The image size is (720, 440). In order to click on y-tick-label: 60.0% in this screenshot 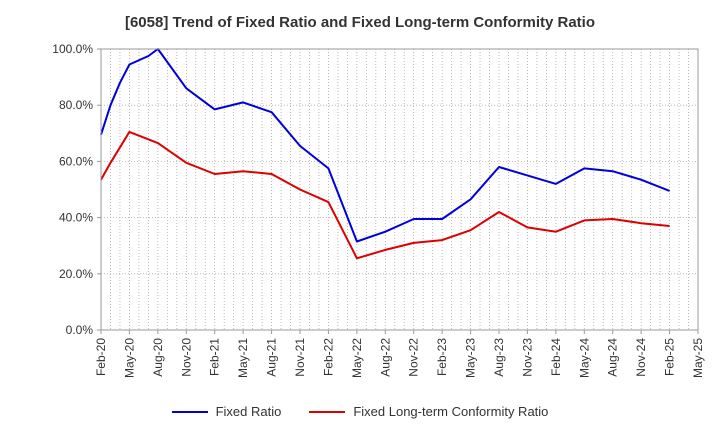, I will do `click(76, 161)`.